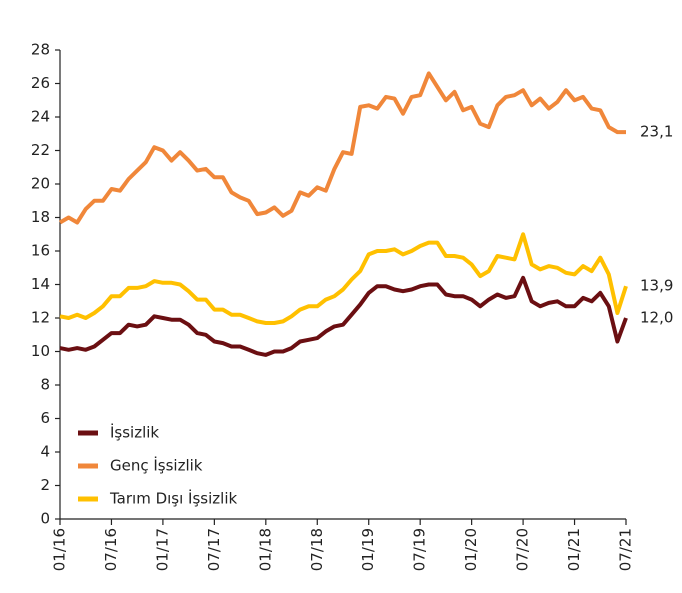 This screenshot has width=682, height=593. What do you see at coordinates (45, 418) in the screenshot?
I see `y-tick-label: 6` at bounding box center [45, 418].